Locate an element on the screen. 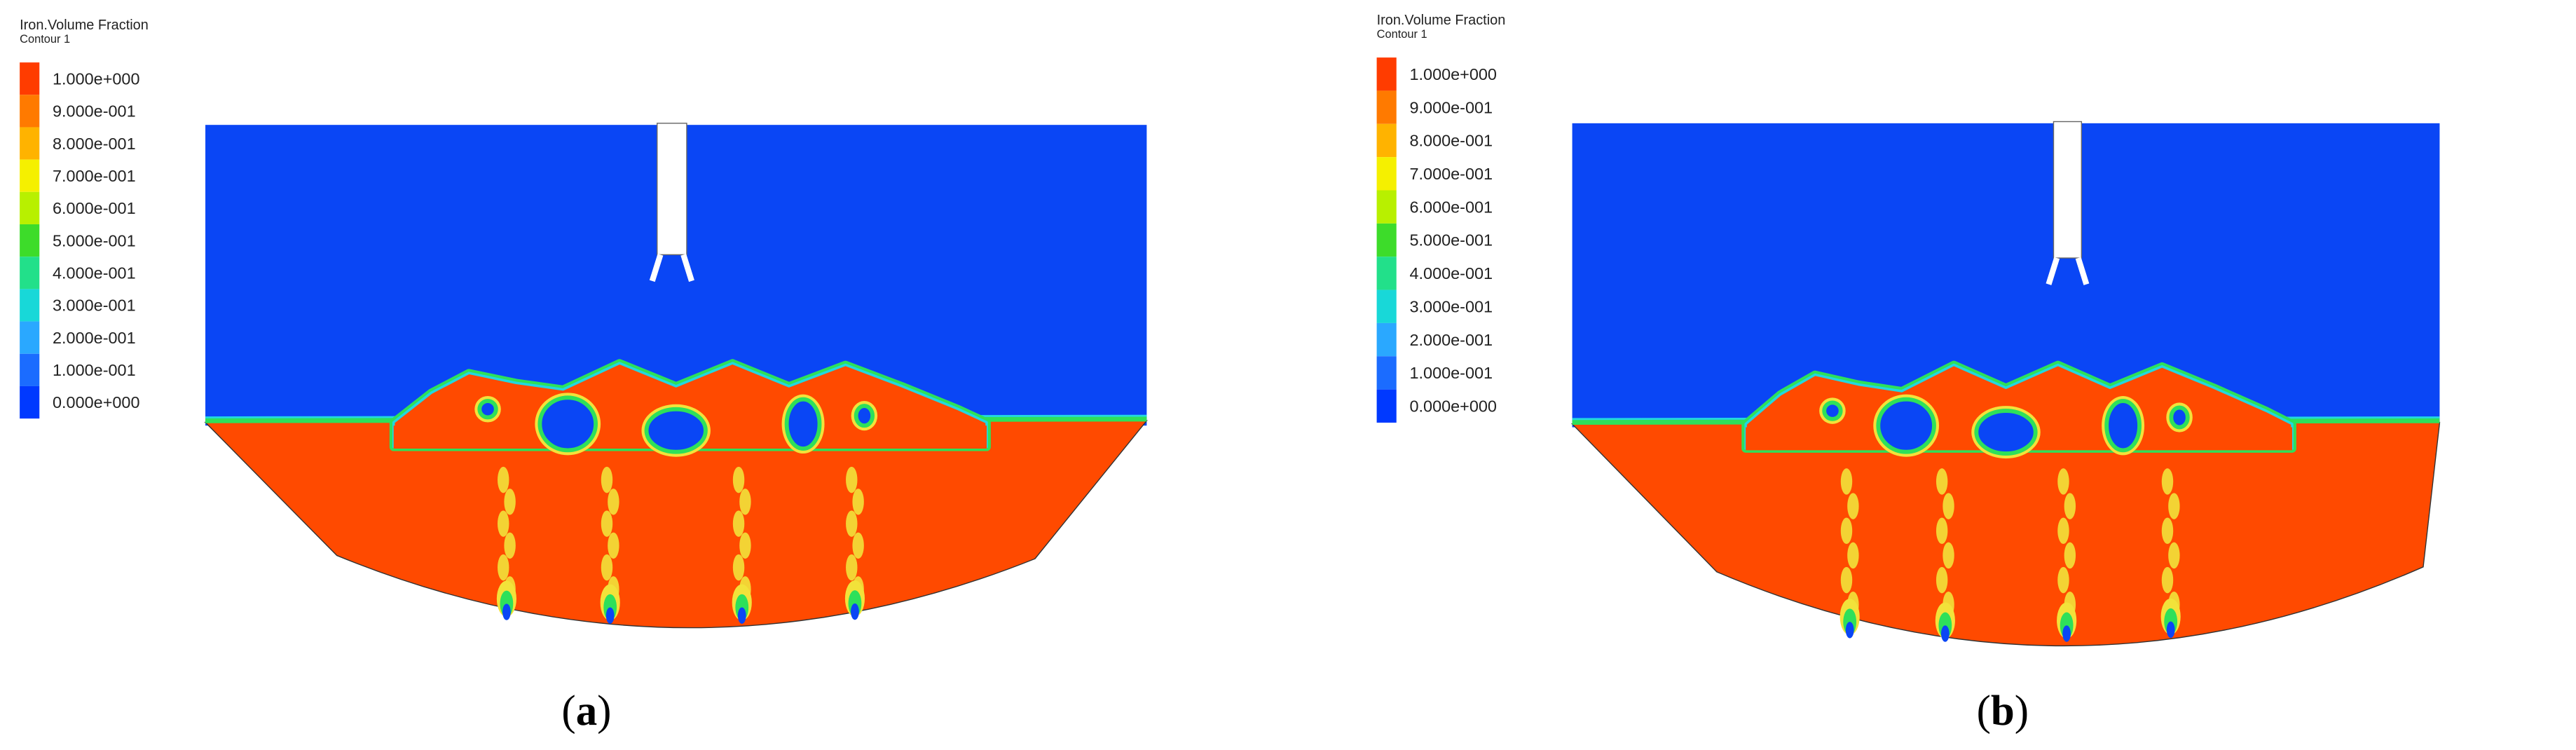 This screenshot has width=2576, height=750. caption: (a) is located at coordinates (586, 711).